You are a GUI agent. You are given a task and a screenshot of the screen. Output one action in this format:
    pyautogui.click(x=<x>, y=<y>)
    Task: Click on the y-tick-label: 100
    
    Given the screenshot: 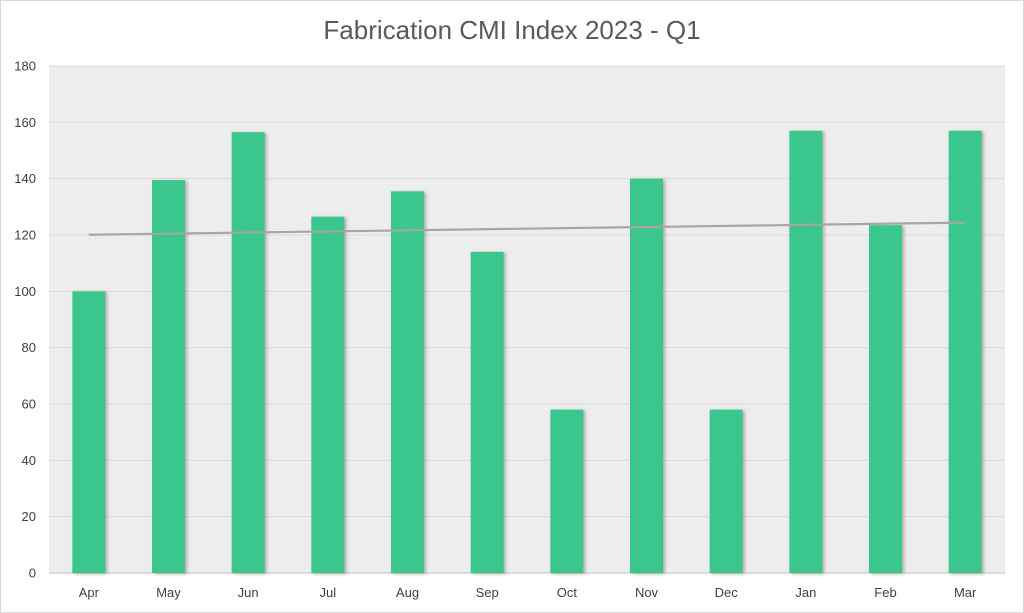 What is the action you would take?
    pyautogui.click(x=25, y=291)
    